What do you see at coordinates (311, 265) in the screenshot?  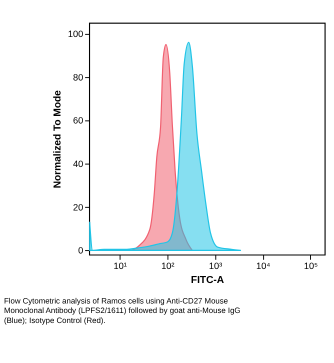 I see `x-tick-label: 10⁵` at bounding box center [311, 265].